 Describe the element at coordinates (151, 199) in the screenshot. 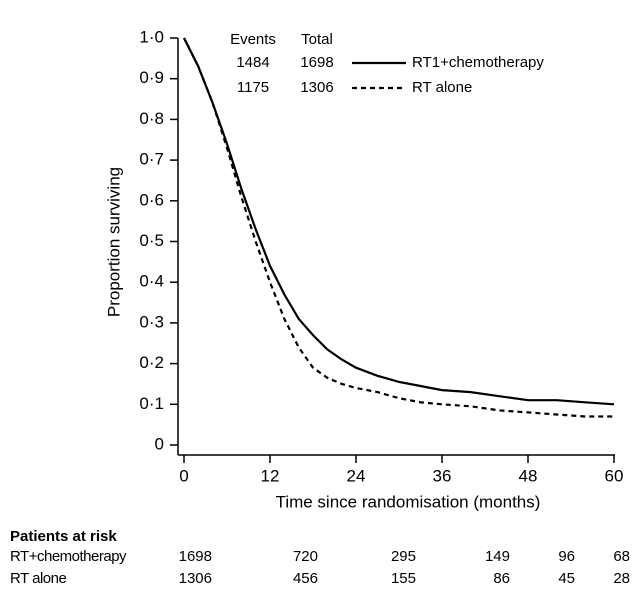

I see `y-tick-label: 0·6` at that location.